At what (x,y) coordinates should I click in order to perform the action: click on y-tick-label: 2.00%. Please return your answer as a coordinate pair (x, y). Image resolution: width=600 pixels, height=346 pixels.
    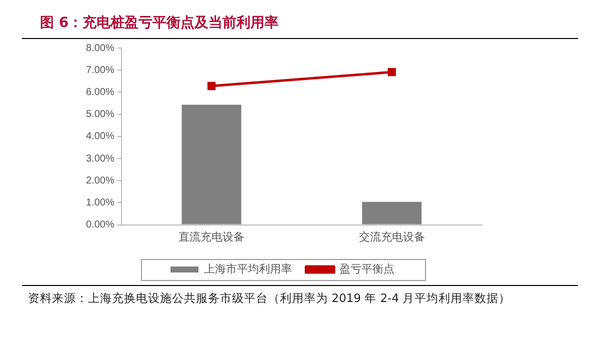
    Looking at the image, I should click on (100, 180).